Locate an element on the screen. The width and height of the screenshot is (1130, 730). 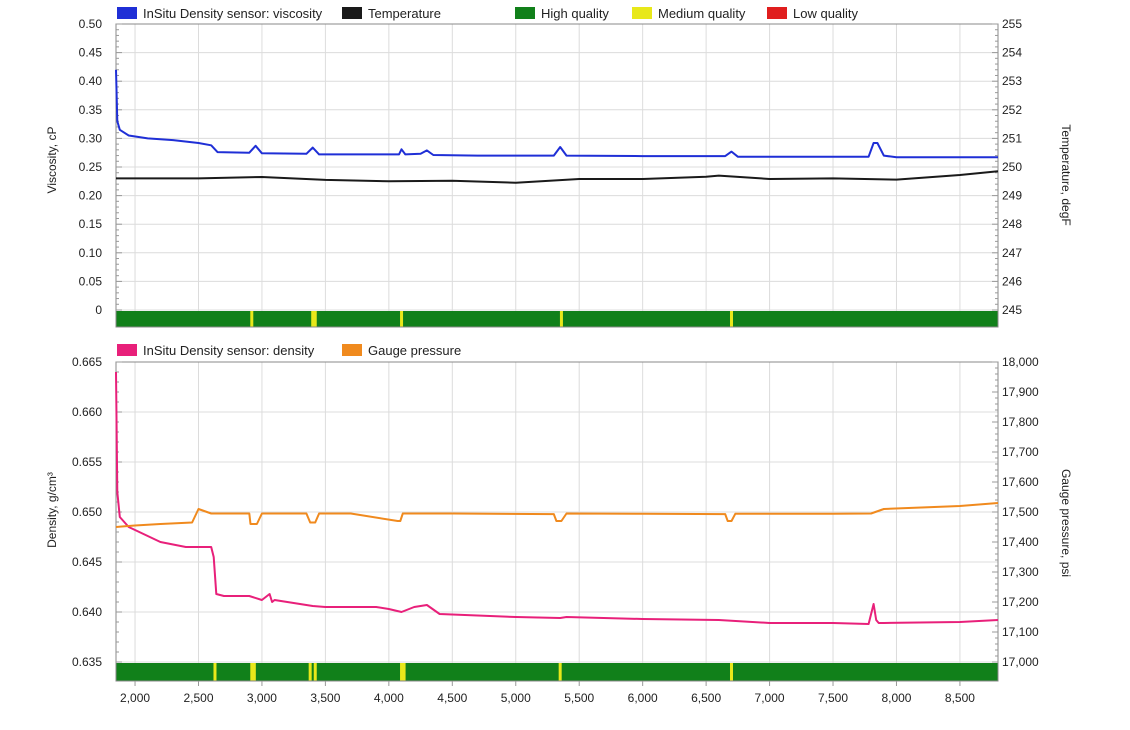
legend-label-temperature: Temperature is located at coordinates (404, 13).